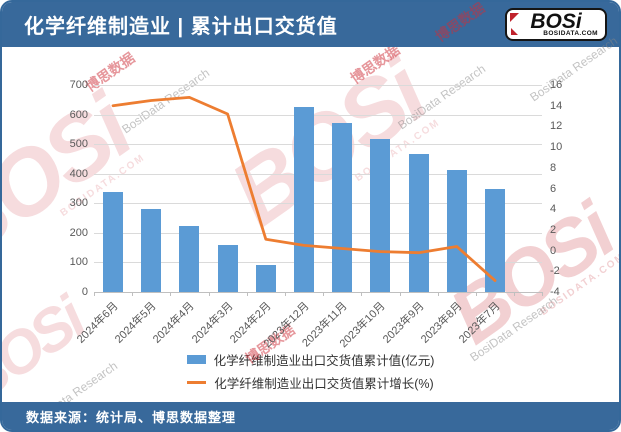 Image resolution: width=621 pixels, height=432 pixels. I want to click on y-axis-label-right: 4, so click(553, 209).